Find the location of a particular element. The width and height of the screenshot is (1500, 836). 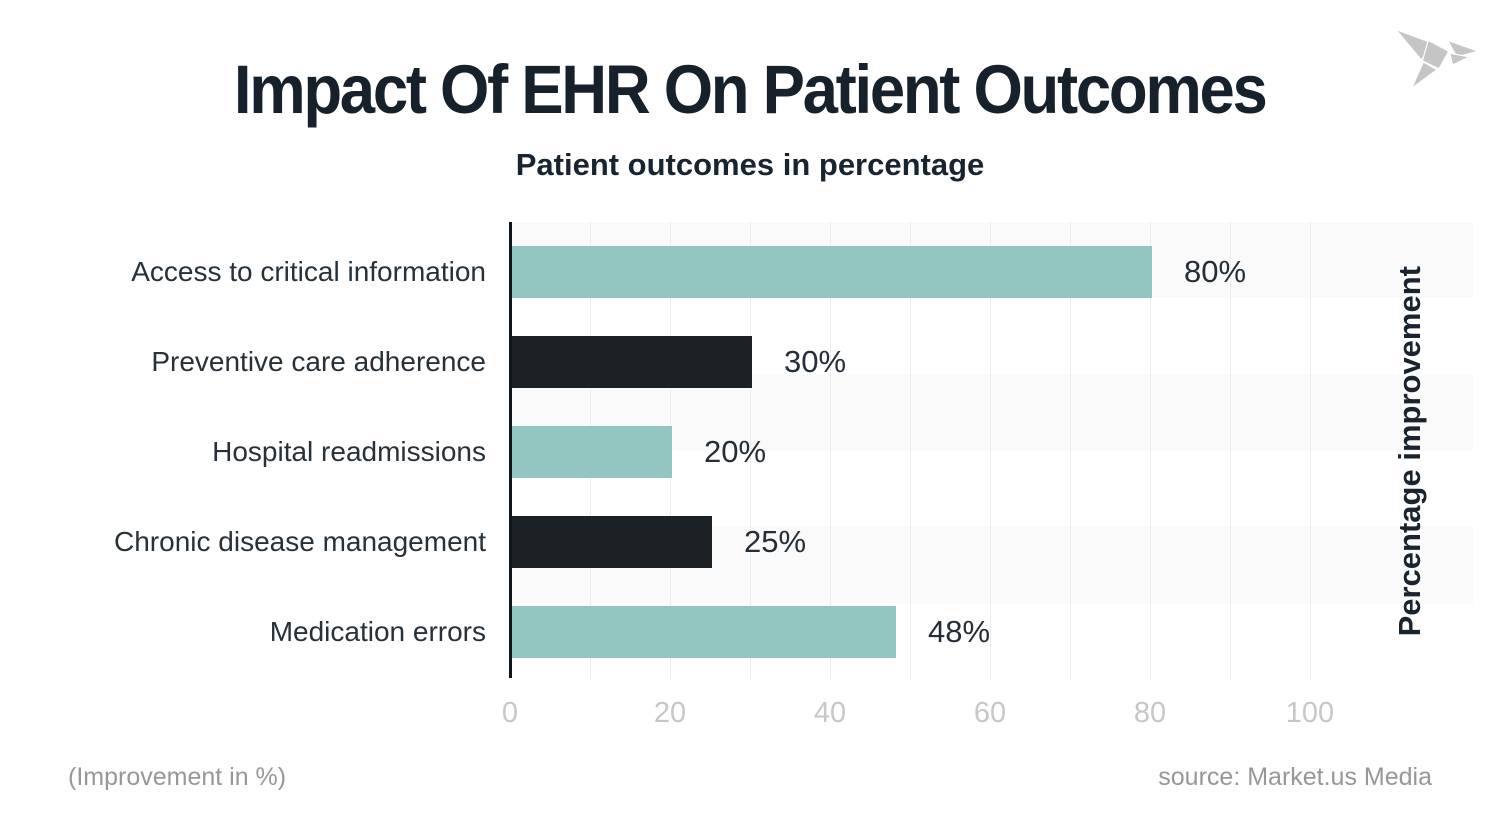

x-tick-label: 80 is located at coordinates (1150, 713).